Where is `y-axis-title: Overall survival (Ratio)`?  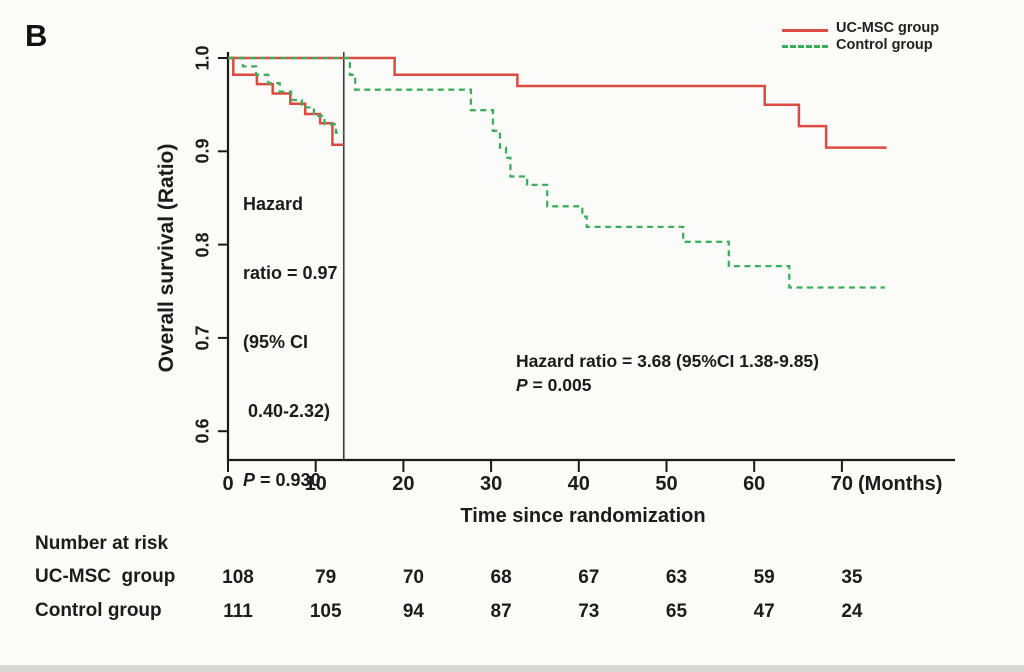
y-axis-title: Overall survival (Ratio) is located at coordinates (166, 258).